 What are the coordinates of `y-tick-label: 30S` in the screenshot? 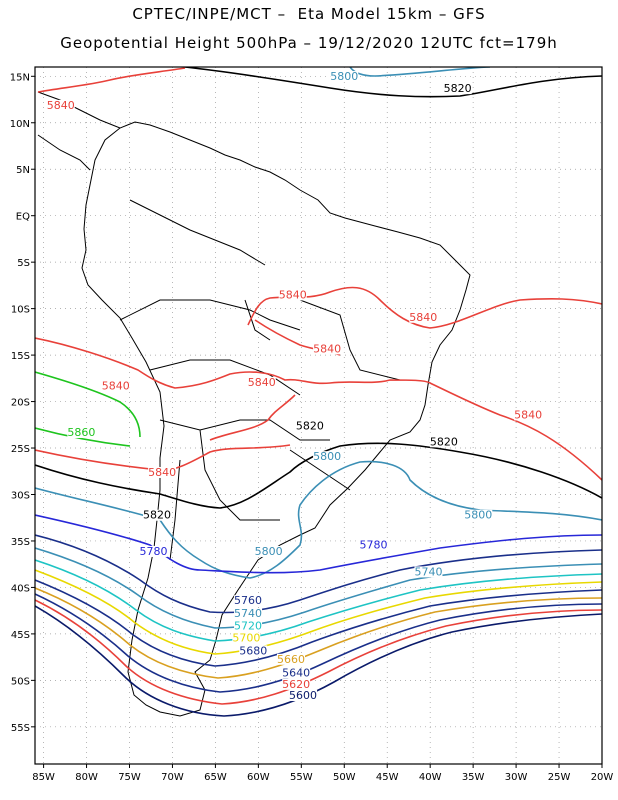 It's located at (20, 495).